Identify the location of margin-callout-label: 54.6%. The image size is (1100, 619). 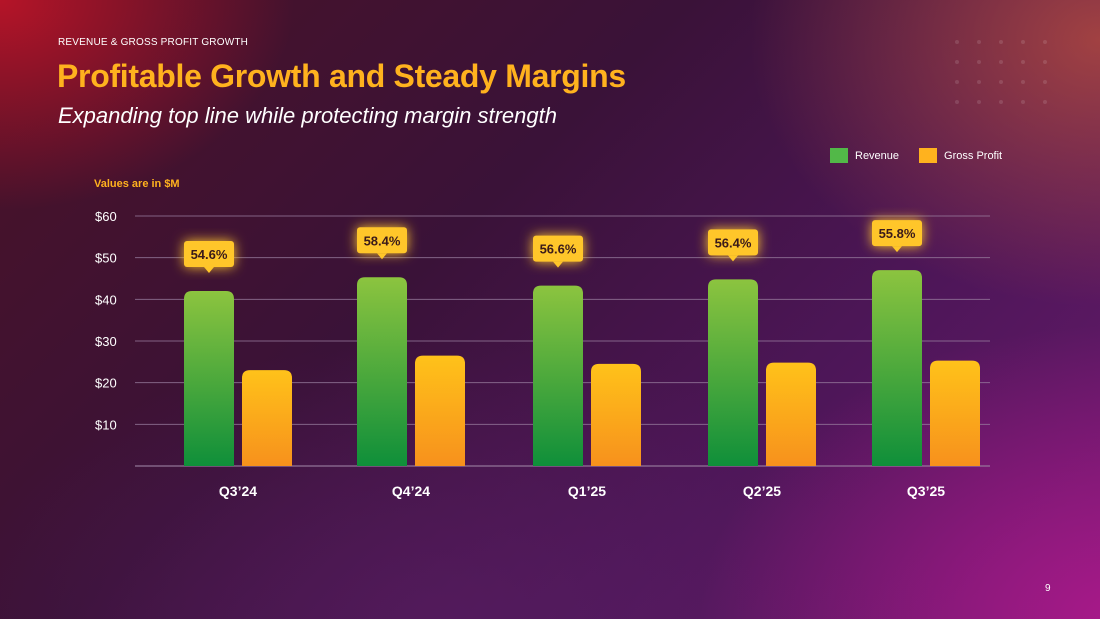
(209, 254).